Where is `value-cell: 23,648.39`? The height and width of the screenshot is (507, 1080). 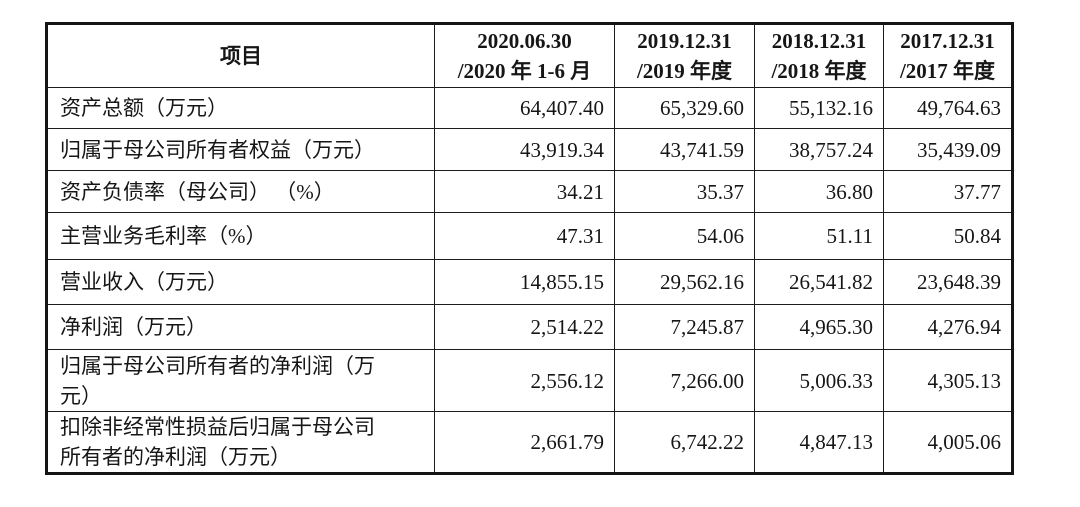 value-cell: 23,648.39 is located at coordinates (948, 282).